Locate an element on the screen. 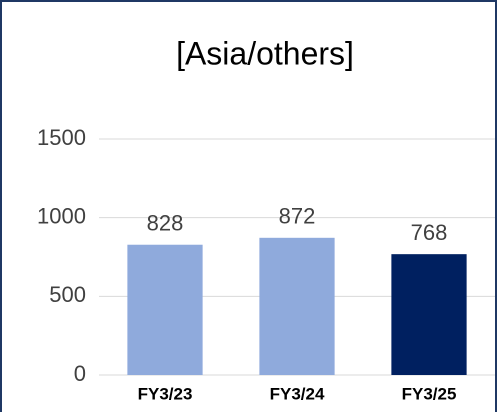 The height and width of the screenshot is (412, 498). x-tick-label: FY3/24 is located at coordinates (297, 393).